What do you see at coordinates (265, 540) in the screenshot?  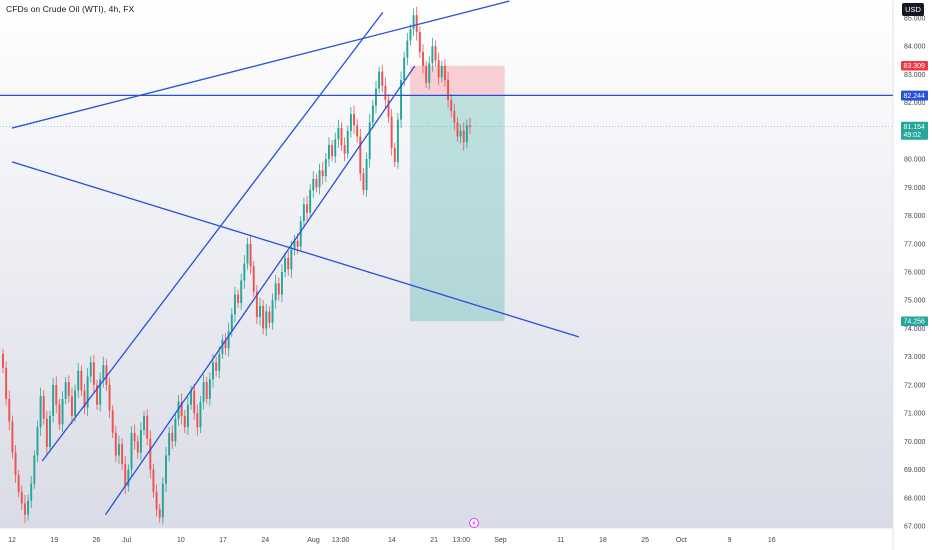 I see `x-tick-label: 24` at bounding box center [265, 540].